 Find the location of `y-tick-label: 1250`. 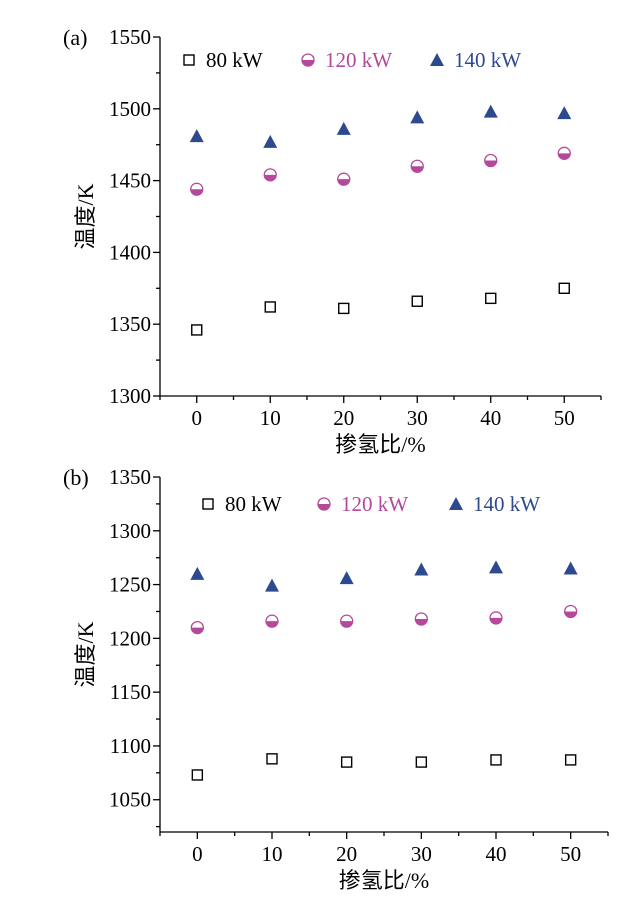

y-tick-label: 1250 is located at coordinates (130, 585).